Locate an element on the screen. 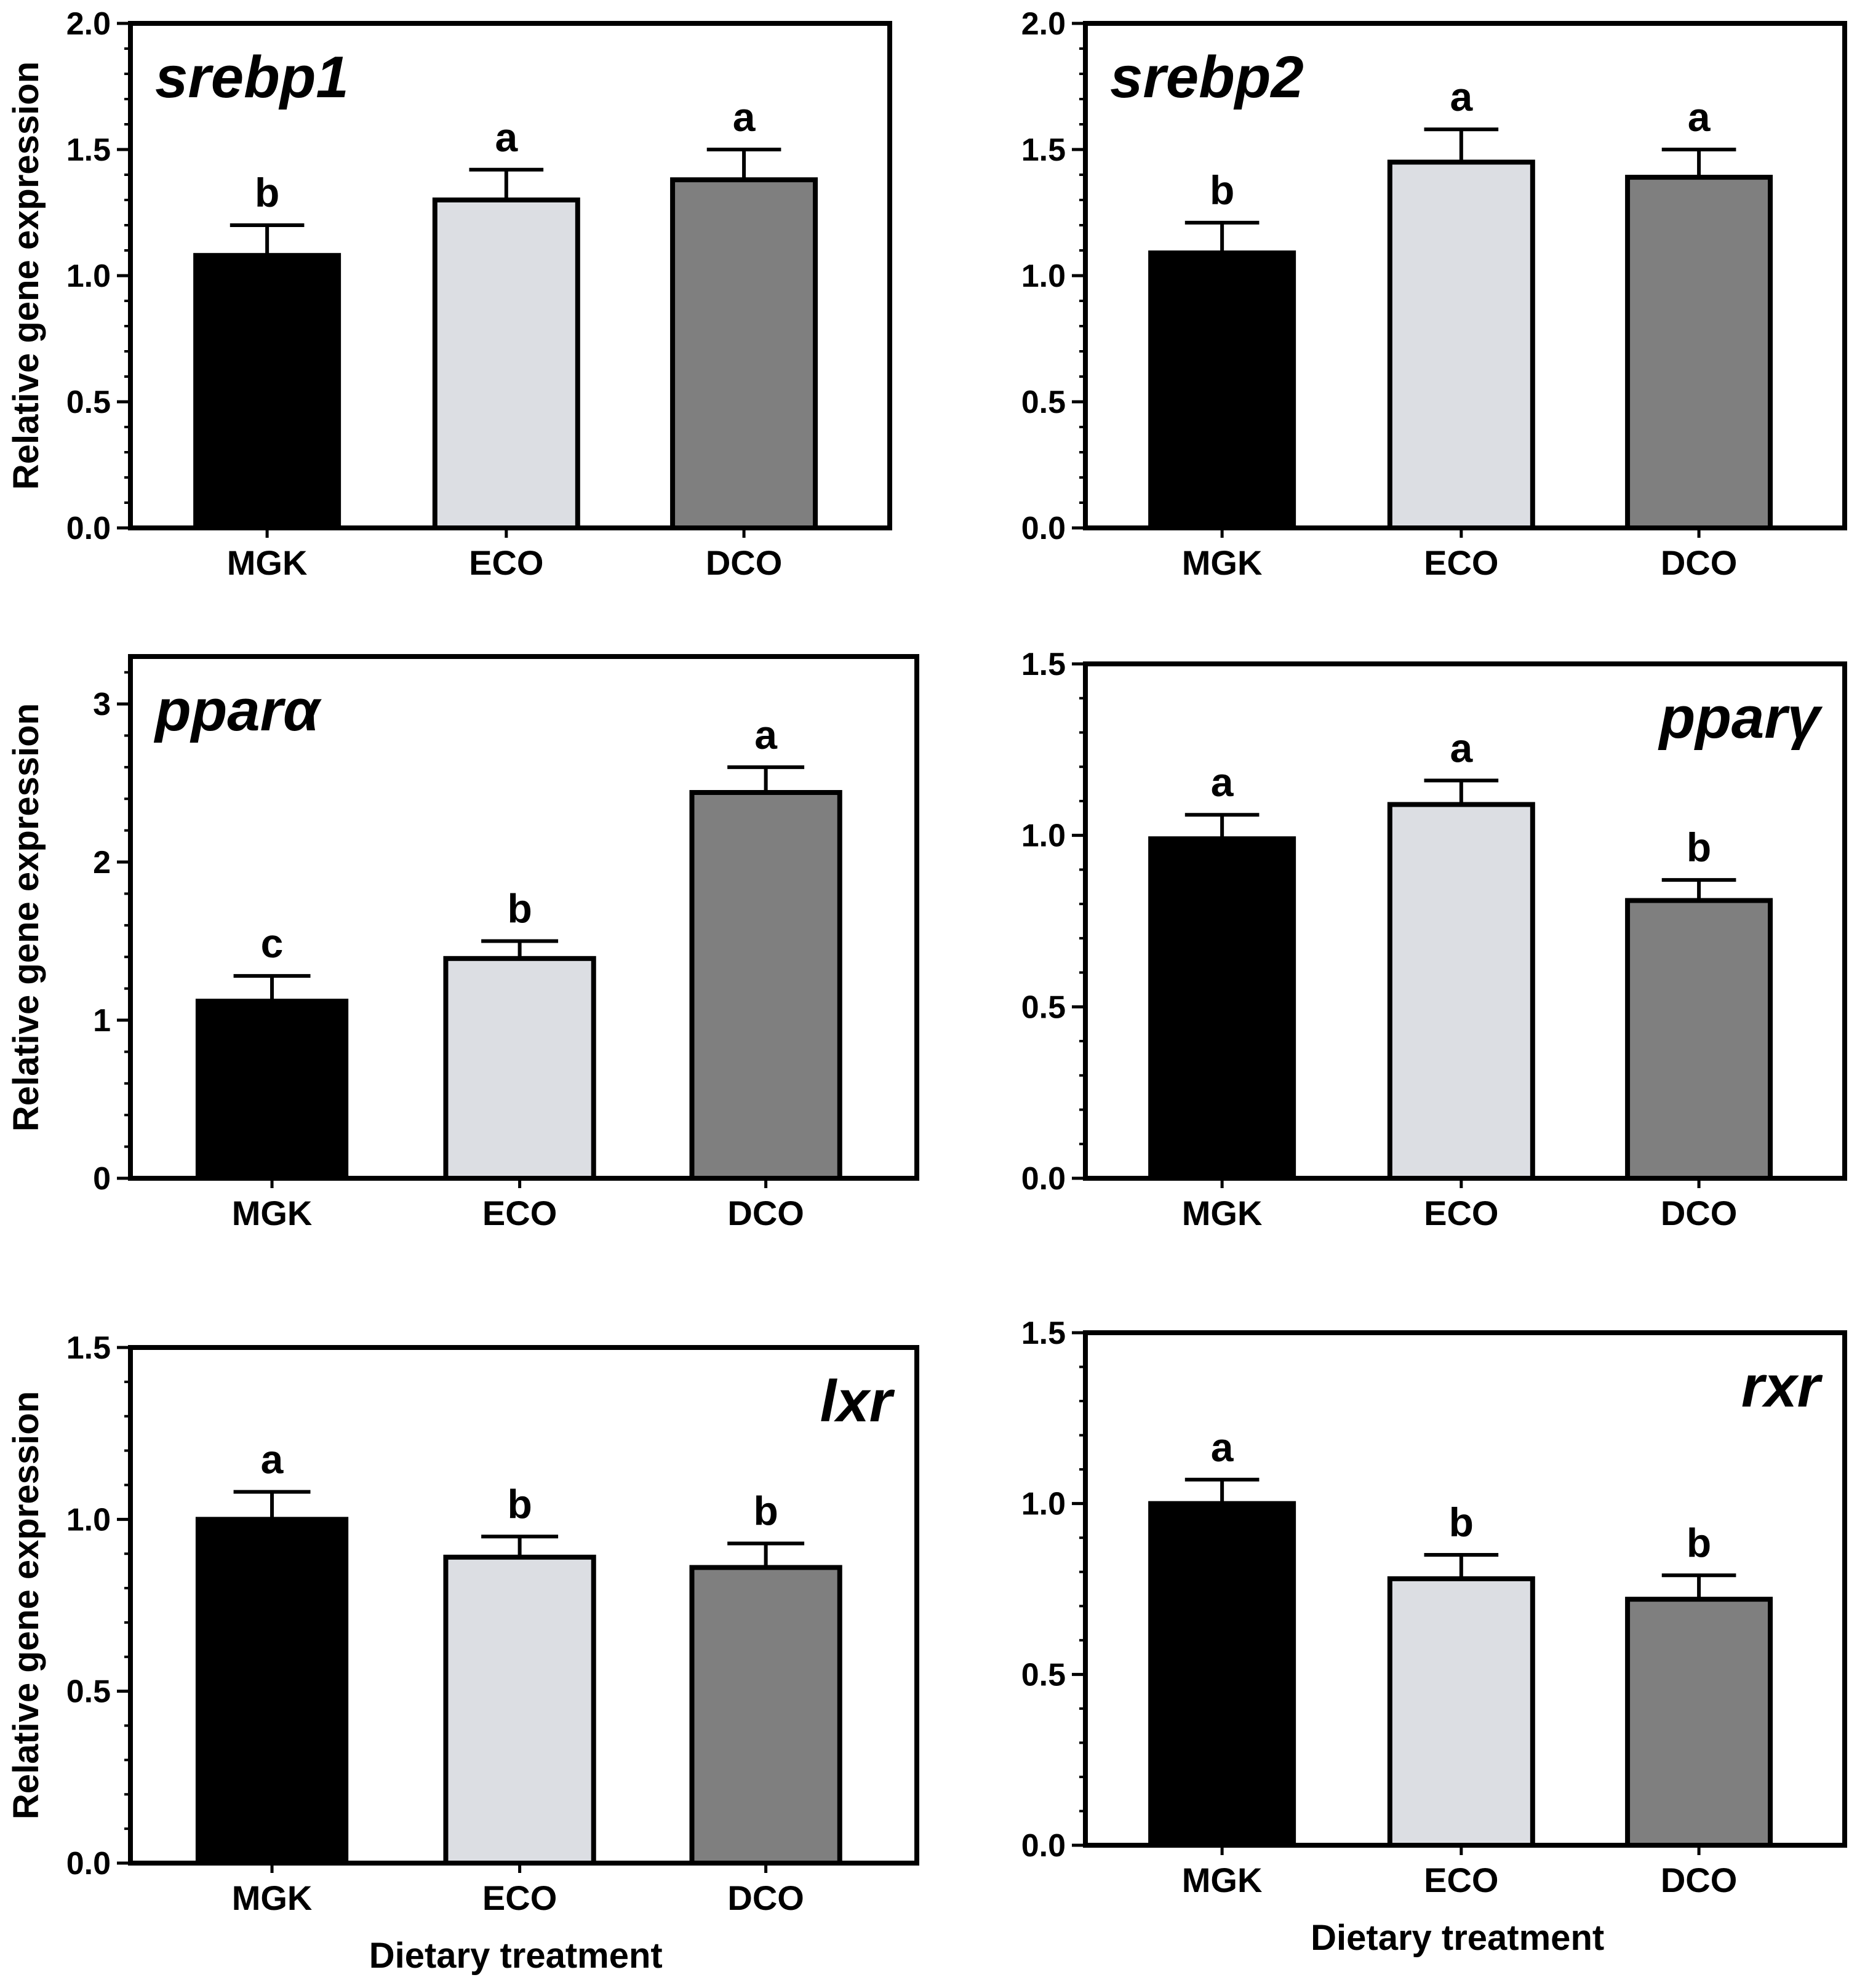  panel-title: pparγ is located at coordinates (1741, 718).